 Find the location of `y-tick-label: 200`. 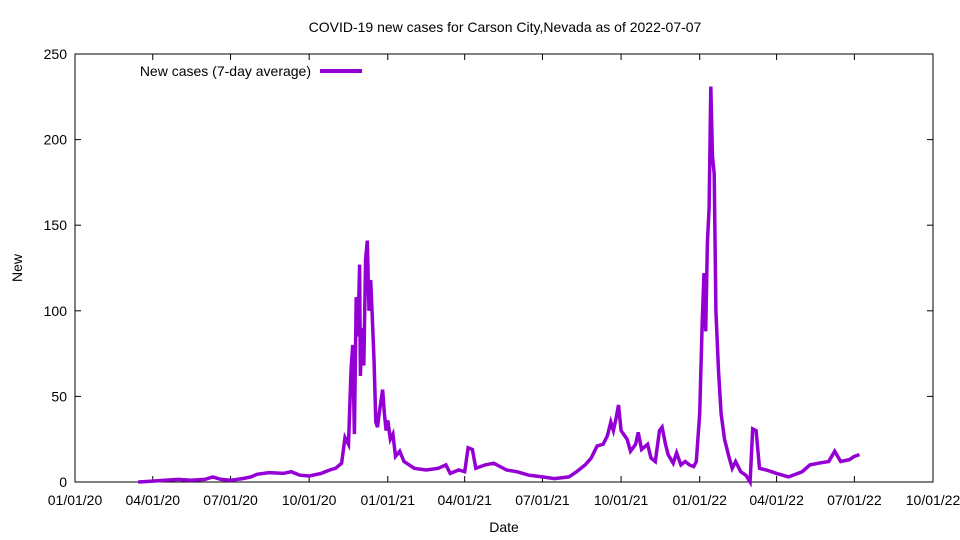

y-tick-label: 200 is located at coordinates (56, 140).